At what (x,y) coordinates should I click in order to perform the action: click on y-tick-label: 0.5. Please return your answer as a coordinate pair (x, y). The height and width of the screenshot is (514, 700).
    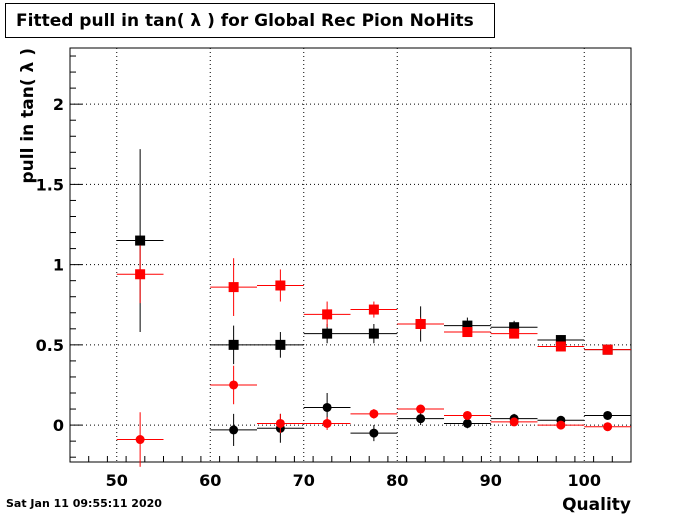
    Looking at the image, I should click on (50, 345).